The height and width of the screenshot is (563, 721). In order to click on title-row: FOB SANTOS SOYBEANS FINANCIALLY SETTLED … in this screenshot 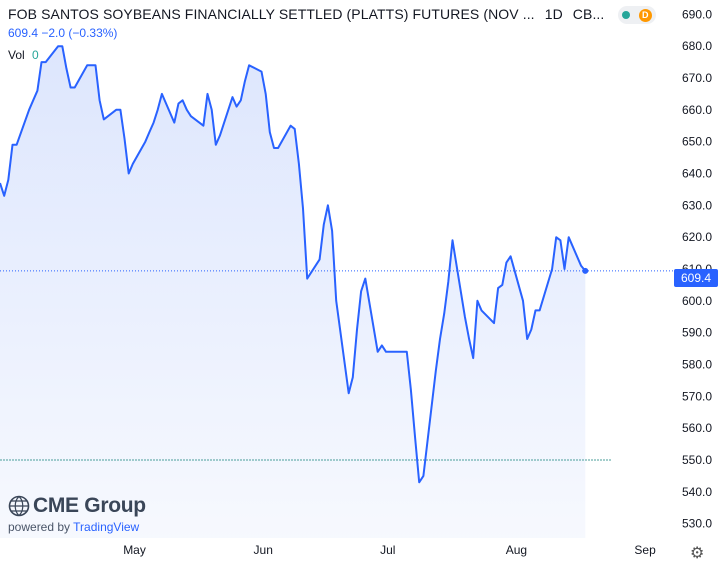, I will do `click(308, 14)`.